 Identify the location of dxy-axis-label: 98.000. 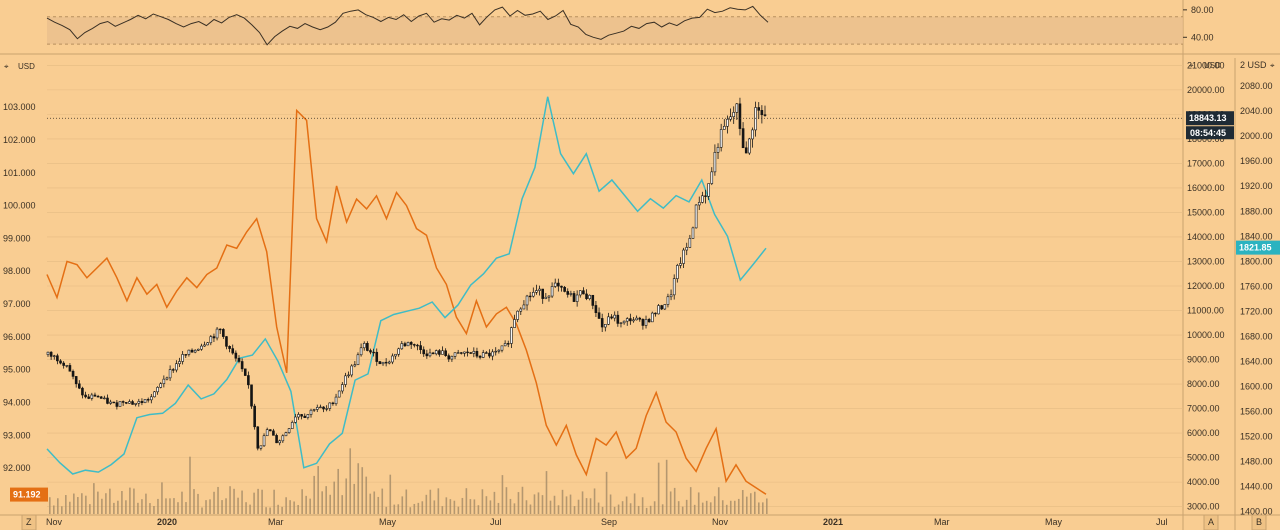
(17, 271).